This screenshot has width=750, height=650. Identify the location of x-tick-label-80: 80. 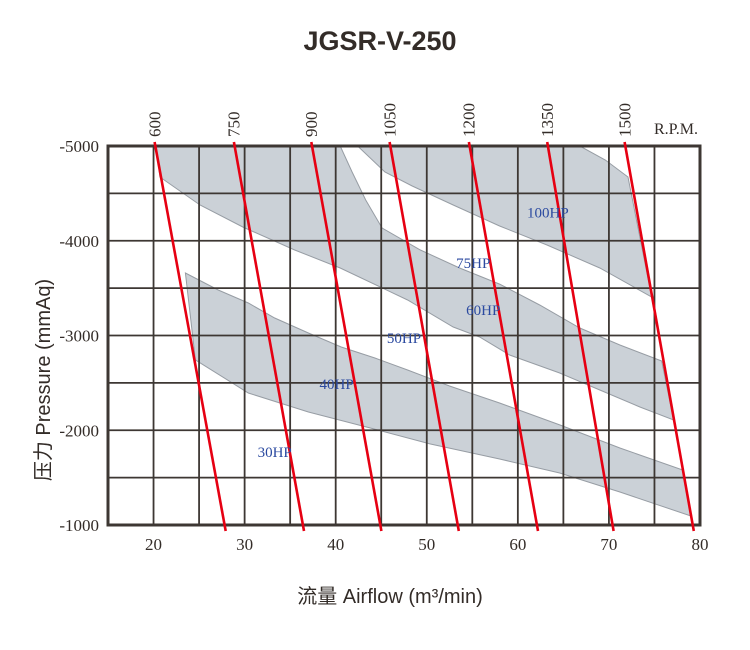
(700, 544).